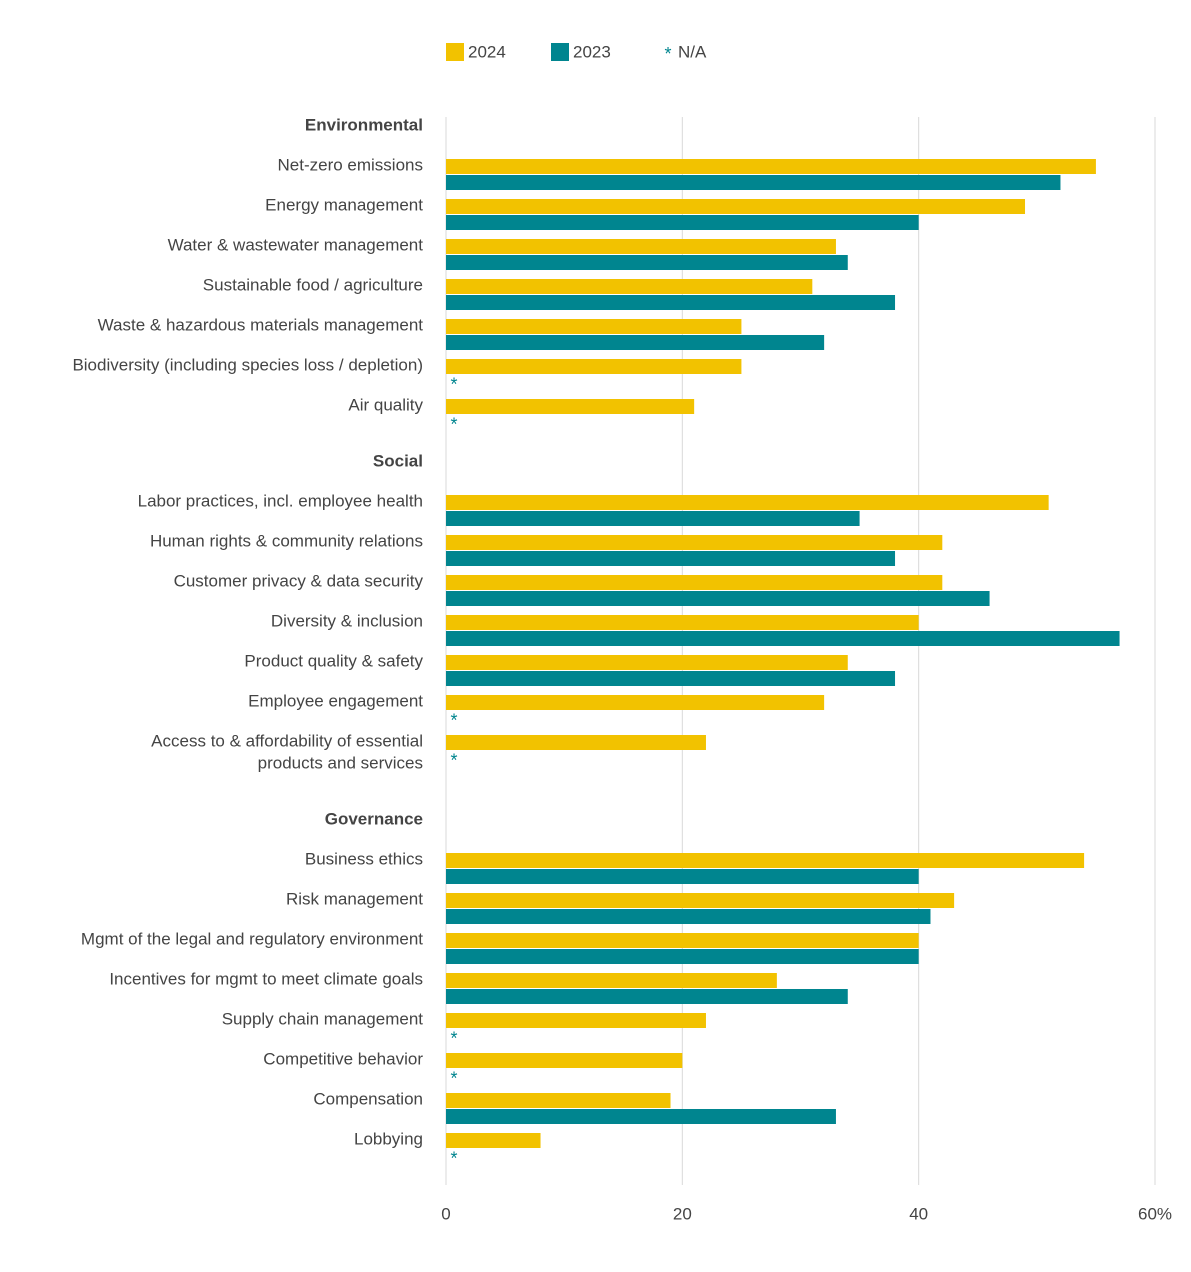 This screenshot has width=1191, height=1272. Describe the element at coordinates (313, 284) in the screenshot. I see `category-label: Sustainable food / agriculture` at that location.